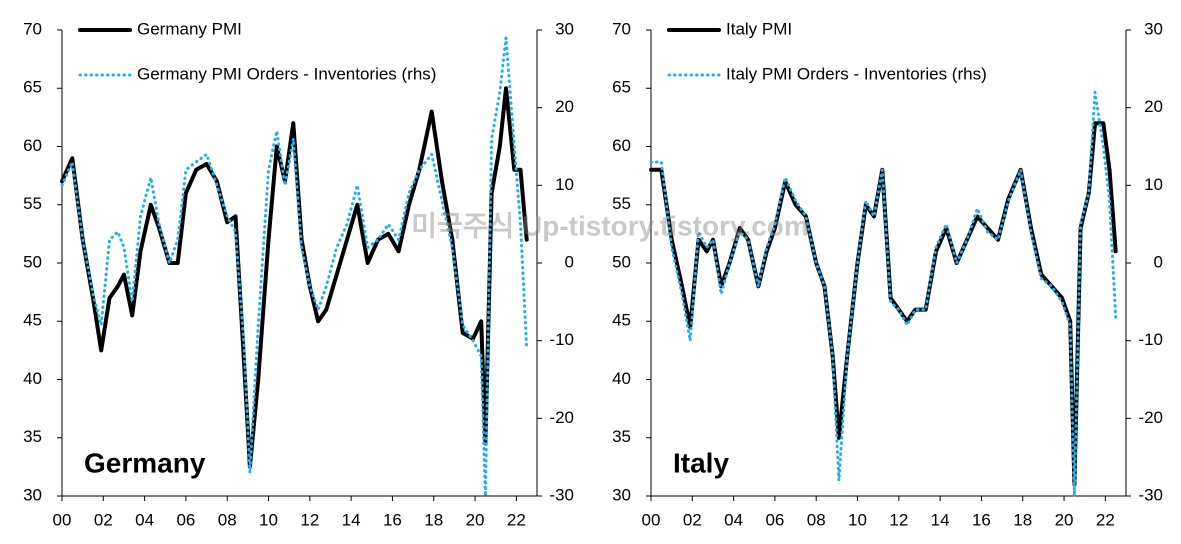 The width and height of the screenshot is (1181, 544). What do you see at coordinates (286, 73) in the screenshot?
I see `legend-label: Germany PMI Orders - Inventories (rhs)` at bounding box center [286, 73].